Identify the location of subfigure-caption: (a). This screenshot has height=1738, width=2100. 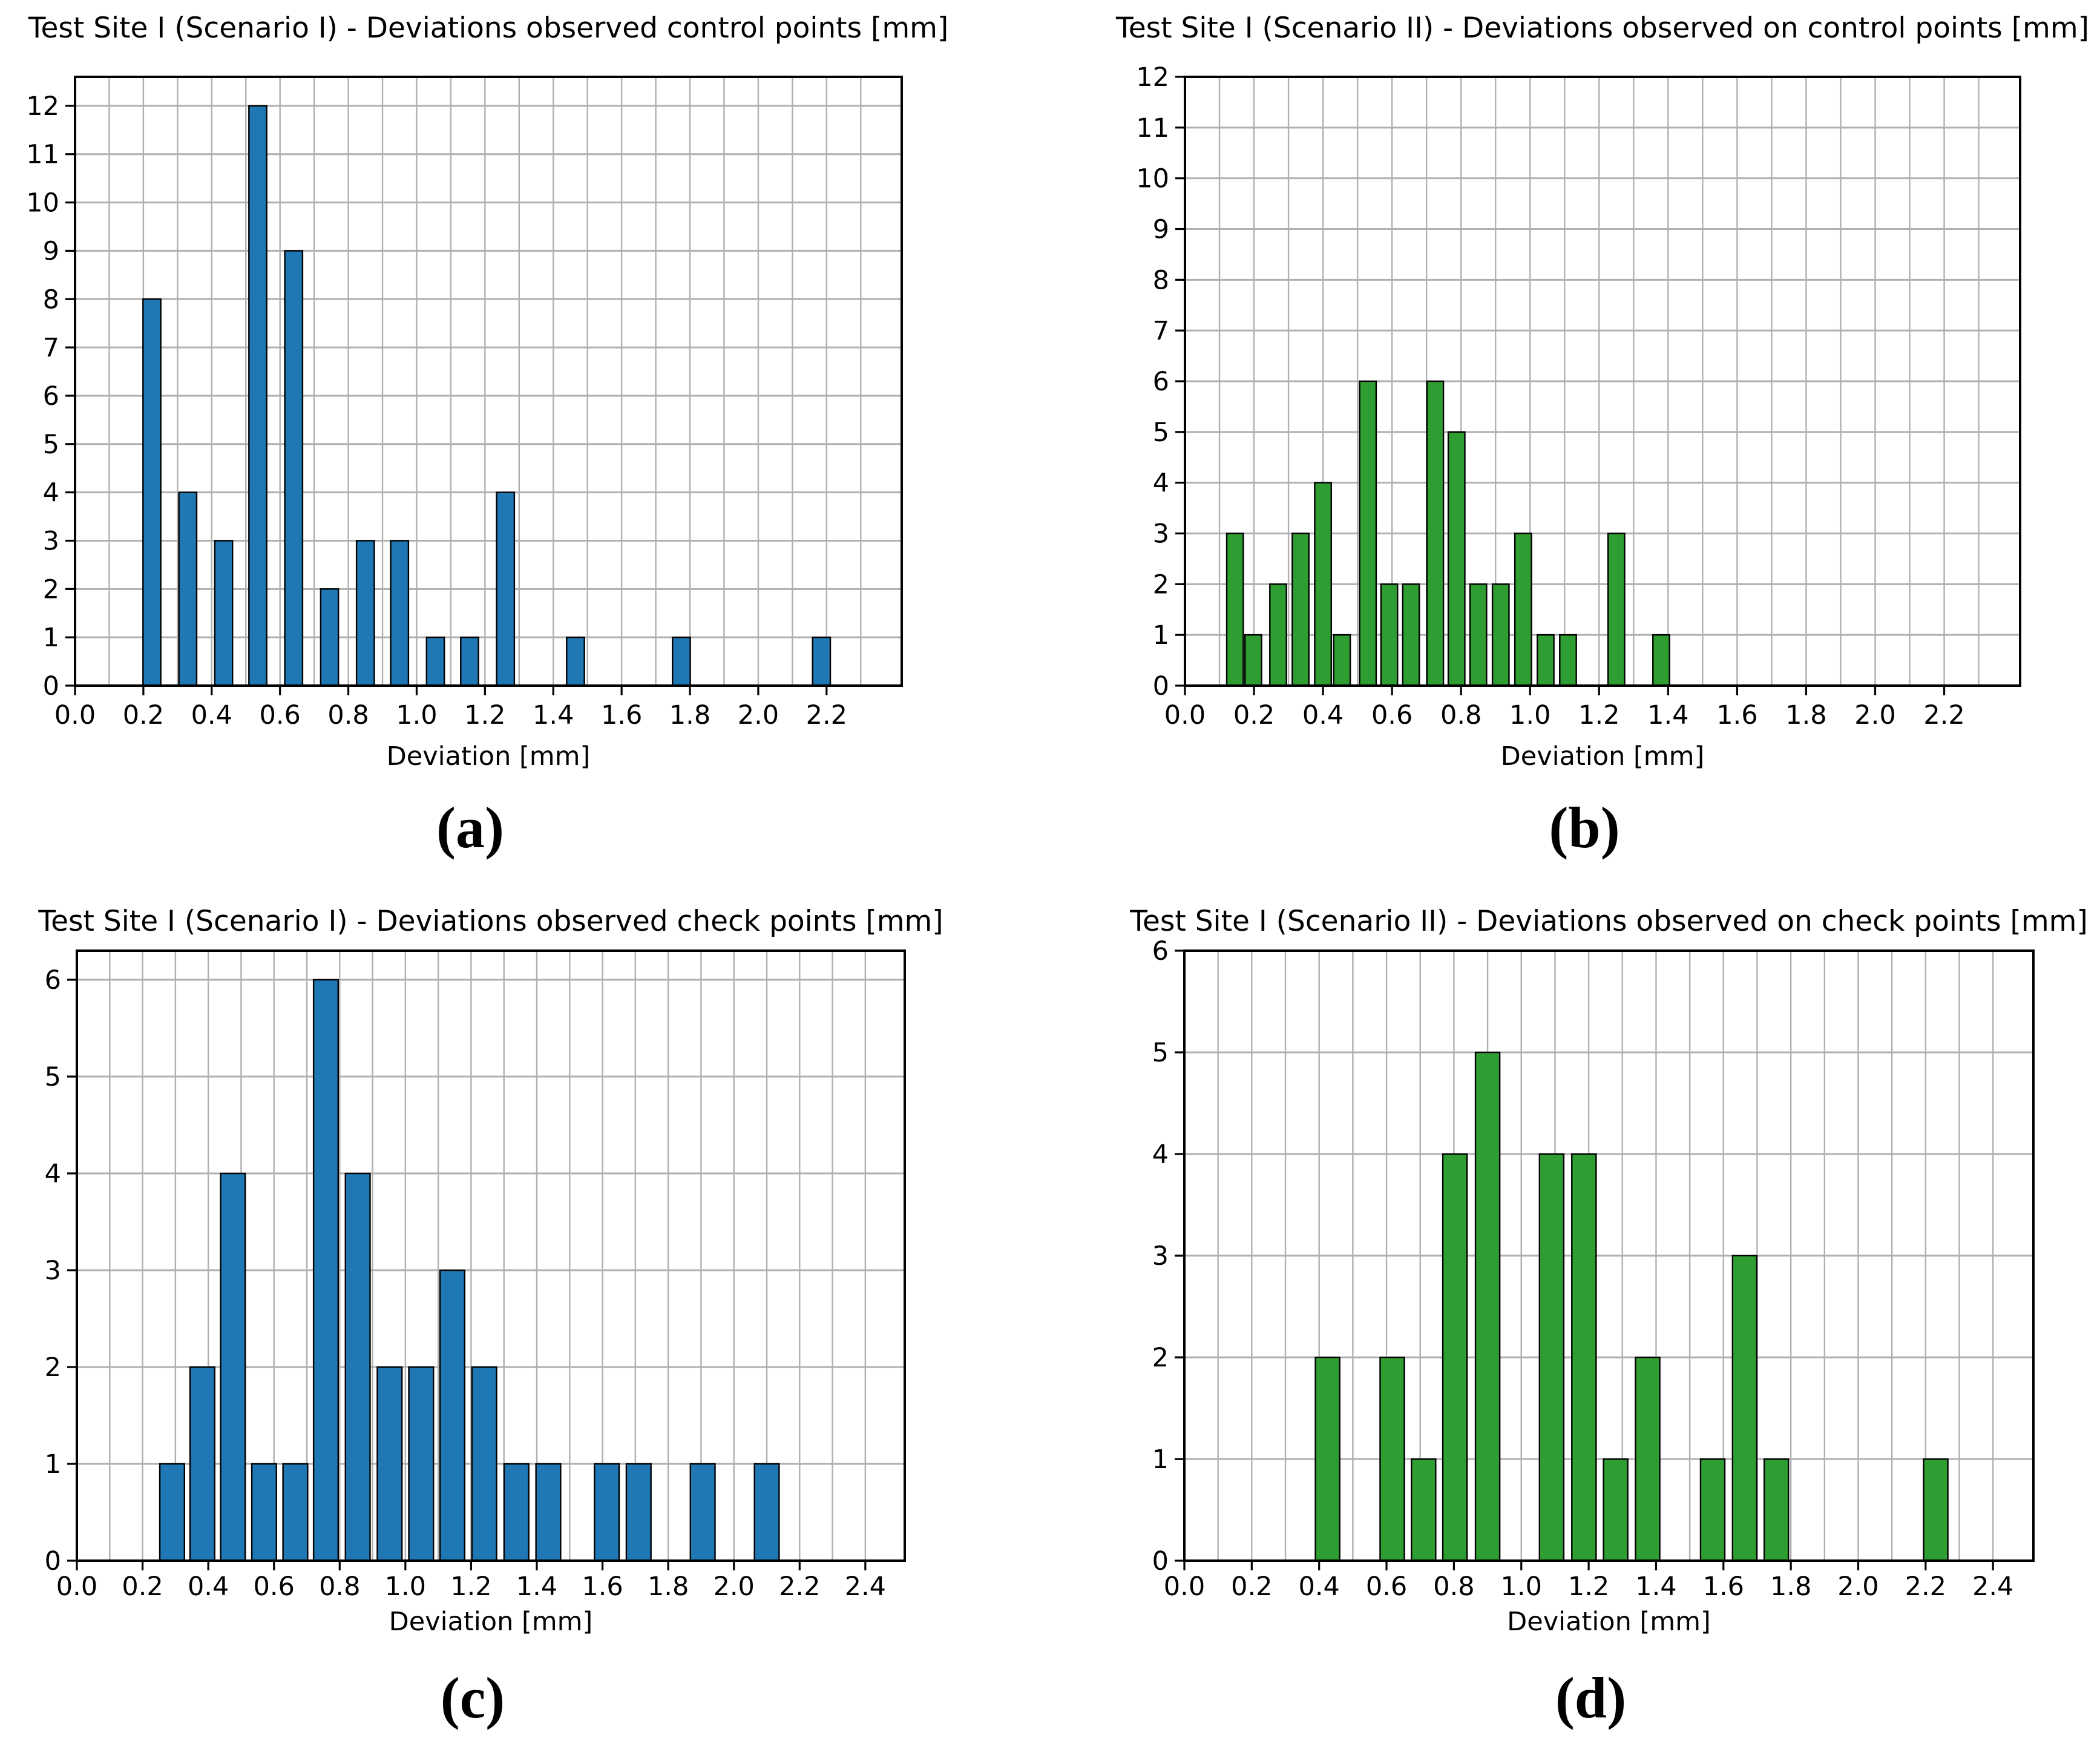
(470, 827).